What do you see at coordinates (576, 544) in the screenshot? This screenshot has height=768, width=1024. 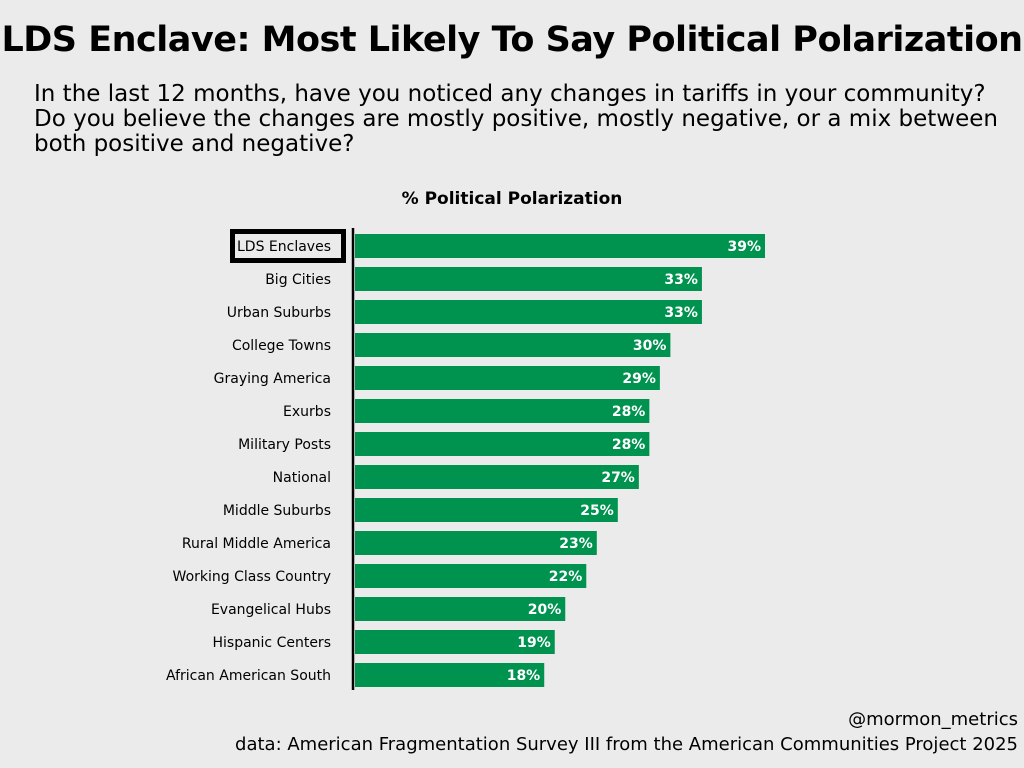 I see `data-label: 23%` at bounding box center [576, 544].